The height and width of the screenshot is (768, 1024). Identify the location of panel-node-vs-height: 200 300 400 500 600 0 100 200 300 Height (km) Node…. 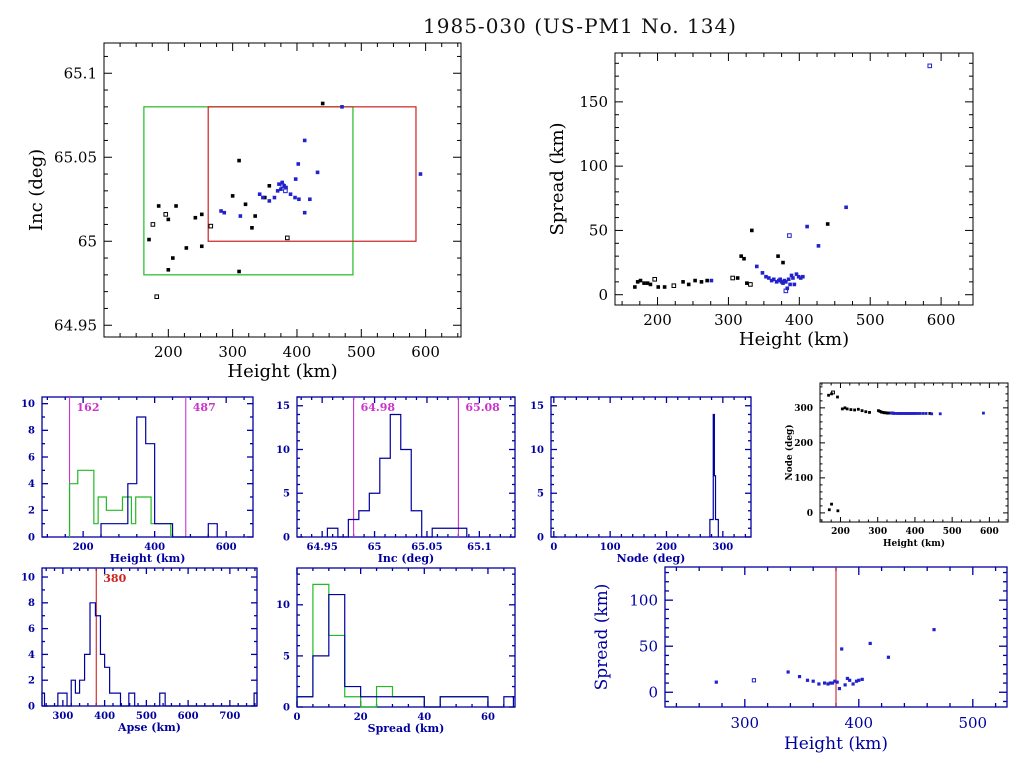
(901, 465).